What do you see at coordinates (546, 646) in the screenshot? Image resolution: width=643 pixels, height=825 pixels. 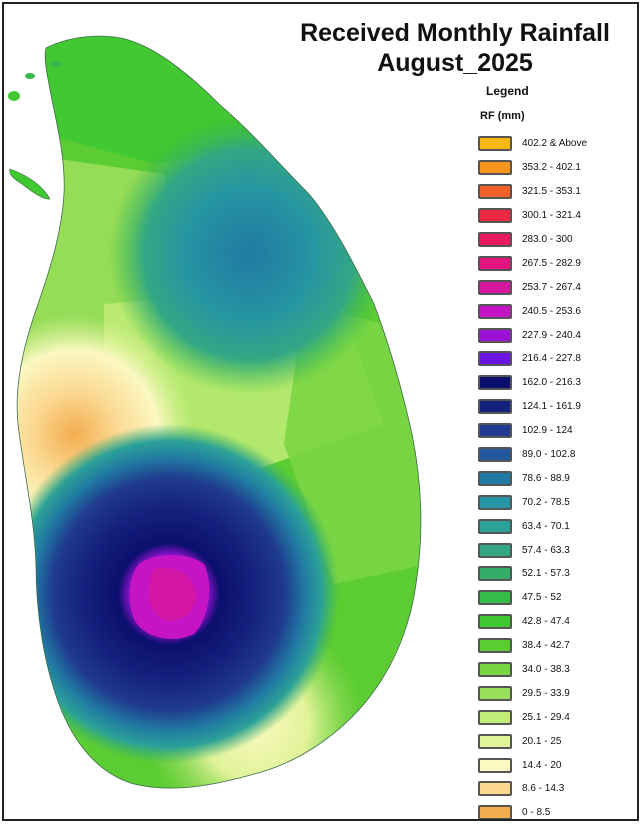 I see `legend-label: 38.4 - 42.7` at bounding box center [546, 646].